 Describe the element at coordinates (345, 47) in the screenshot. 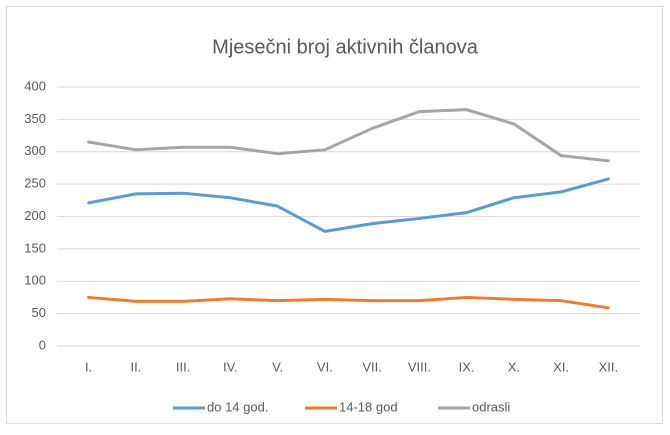

I see `chart-title: Mjesečni broj aktivnih članova` at that location.